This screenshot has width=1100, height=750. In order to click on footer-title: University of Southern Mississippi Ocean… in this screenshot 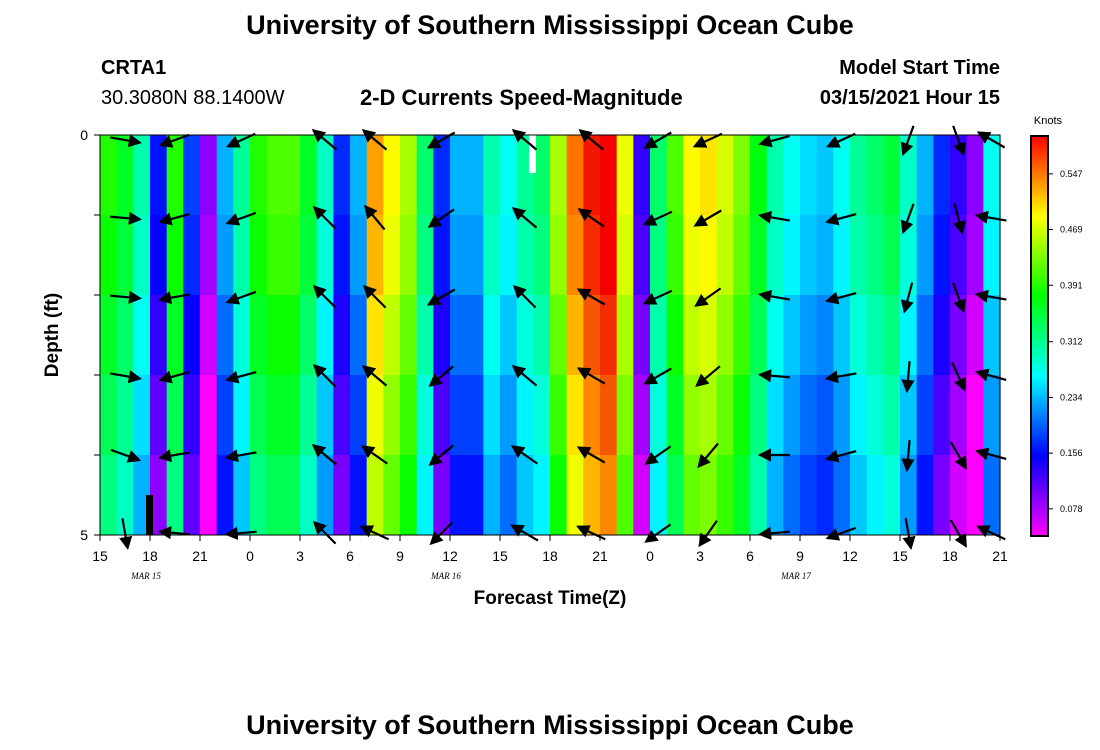, I will do `click(550, 725)`.